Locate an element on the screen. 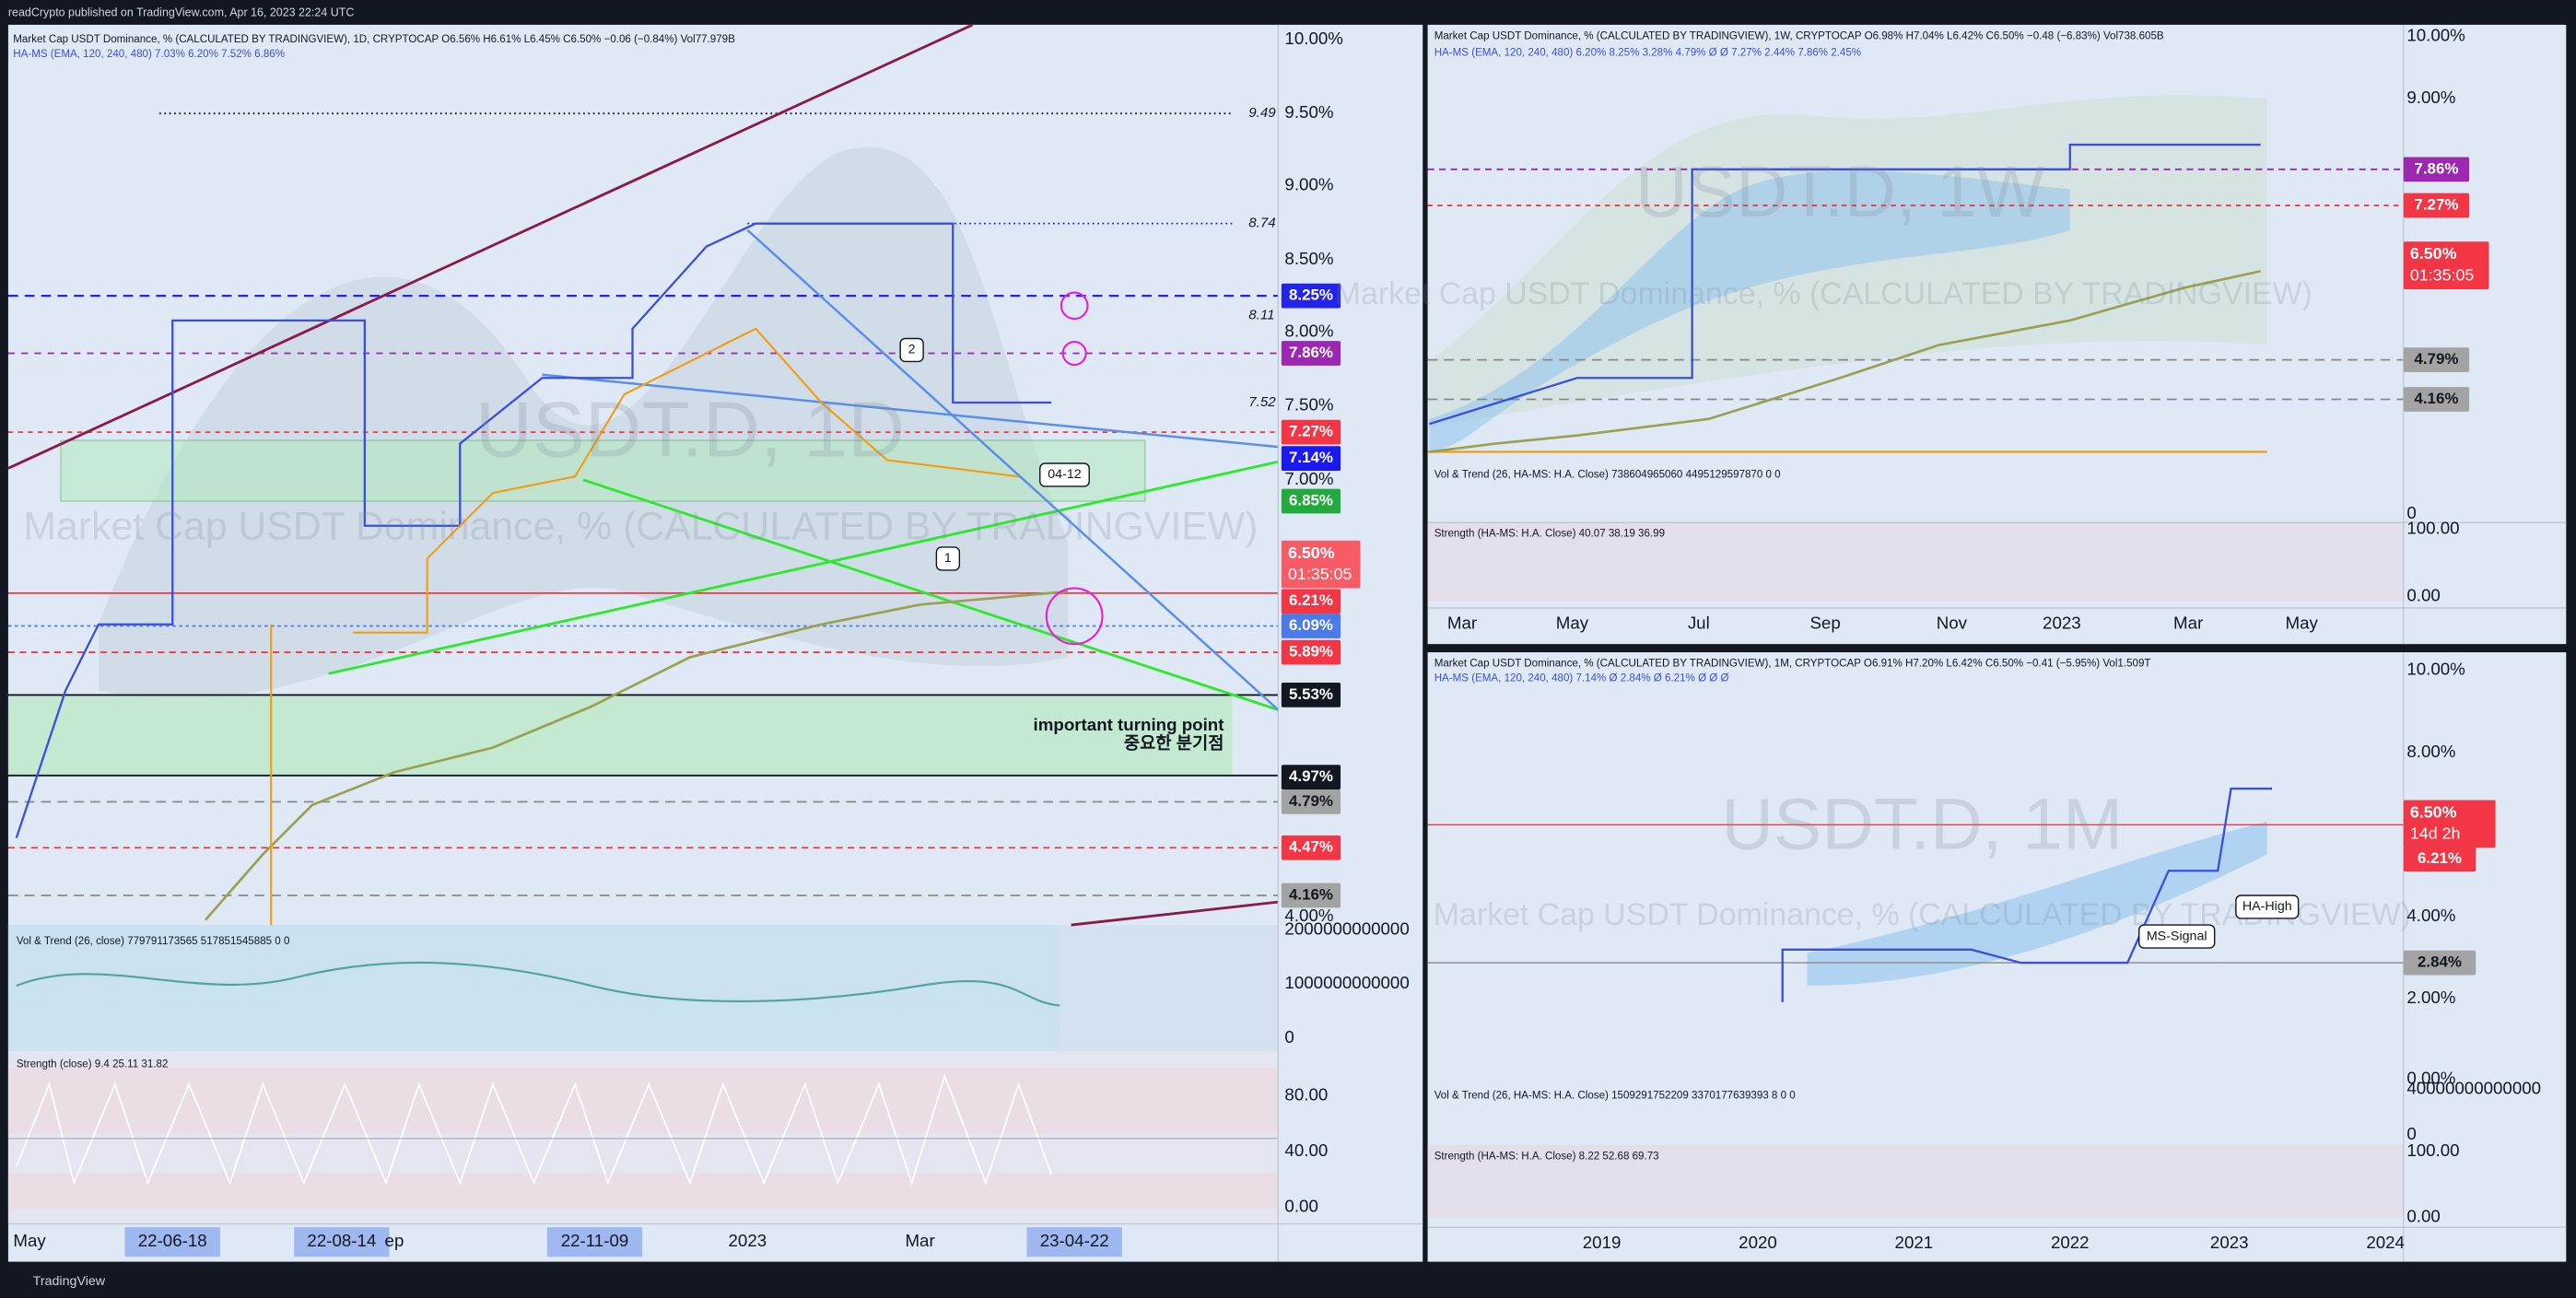 Image resolution: width=2576 pixels, height=1298 pixels. zone-green is located at coordinates (603, 470).